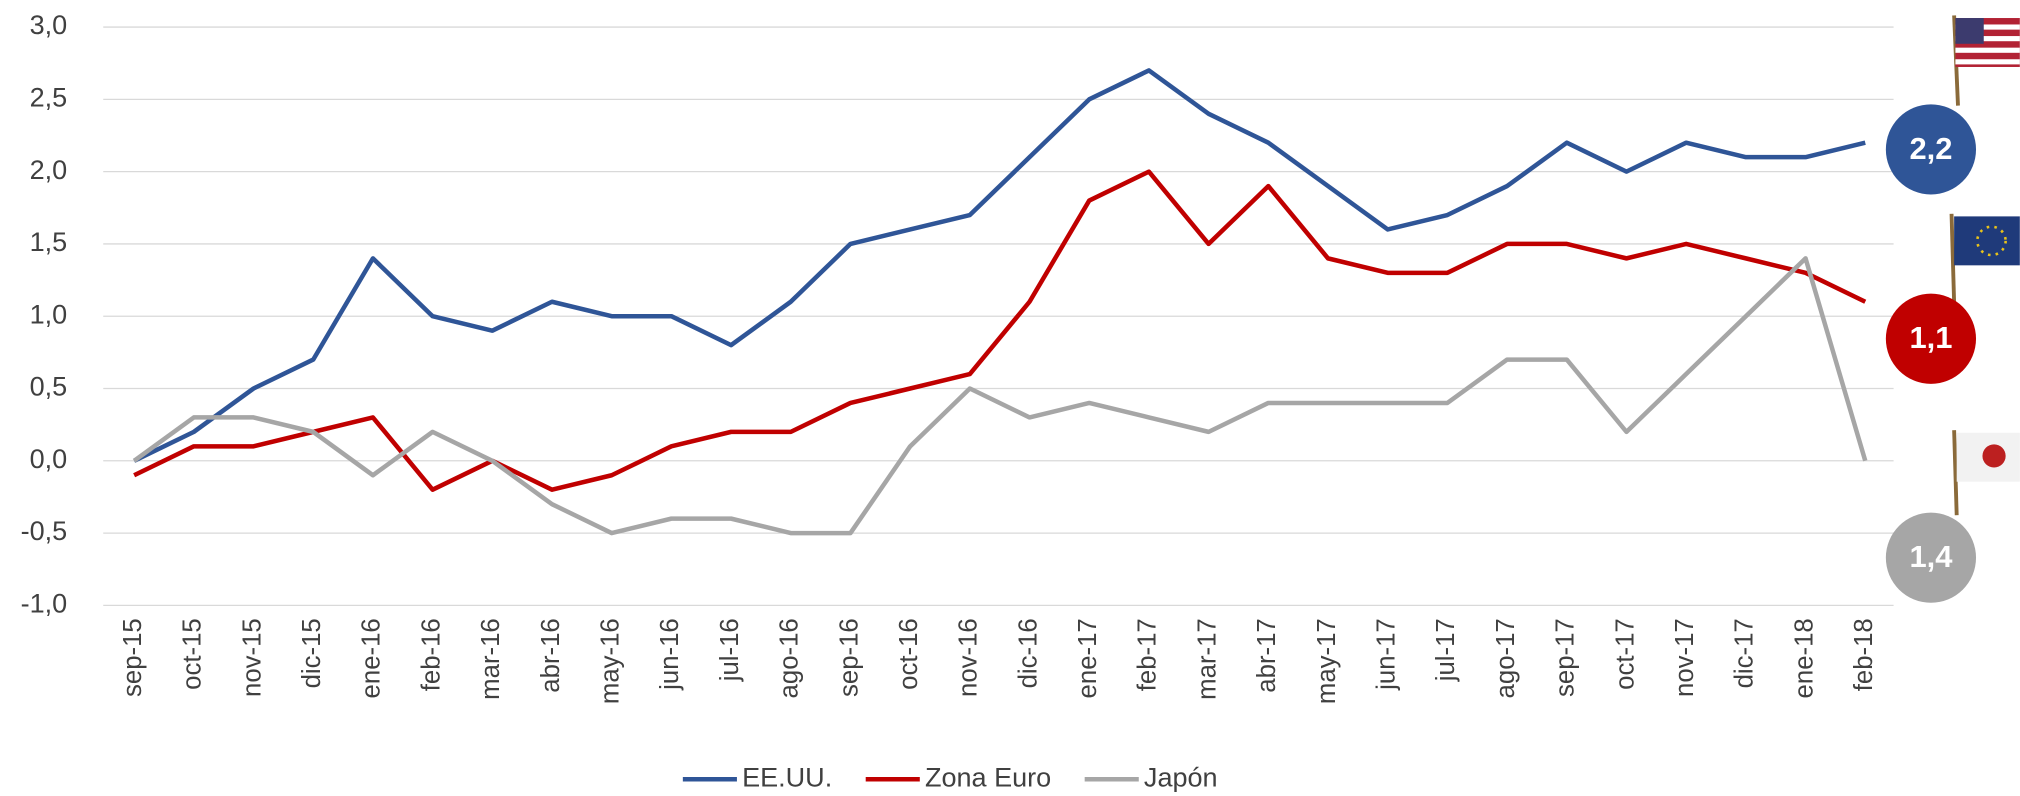  Describe the element at coordinates (1864, 654) in the screenshot. I see `x-tick-label: feb-18` at that location.